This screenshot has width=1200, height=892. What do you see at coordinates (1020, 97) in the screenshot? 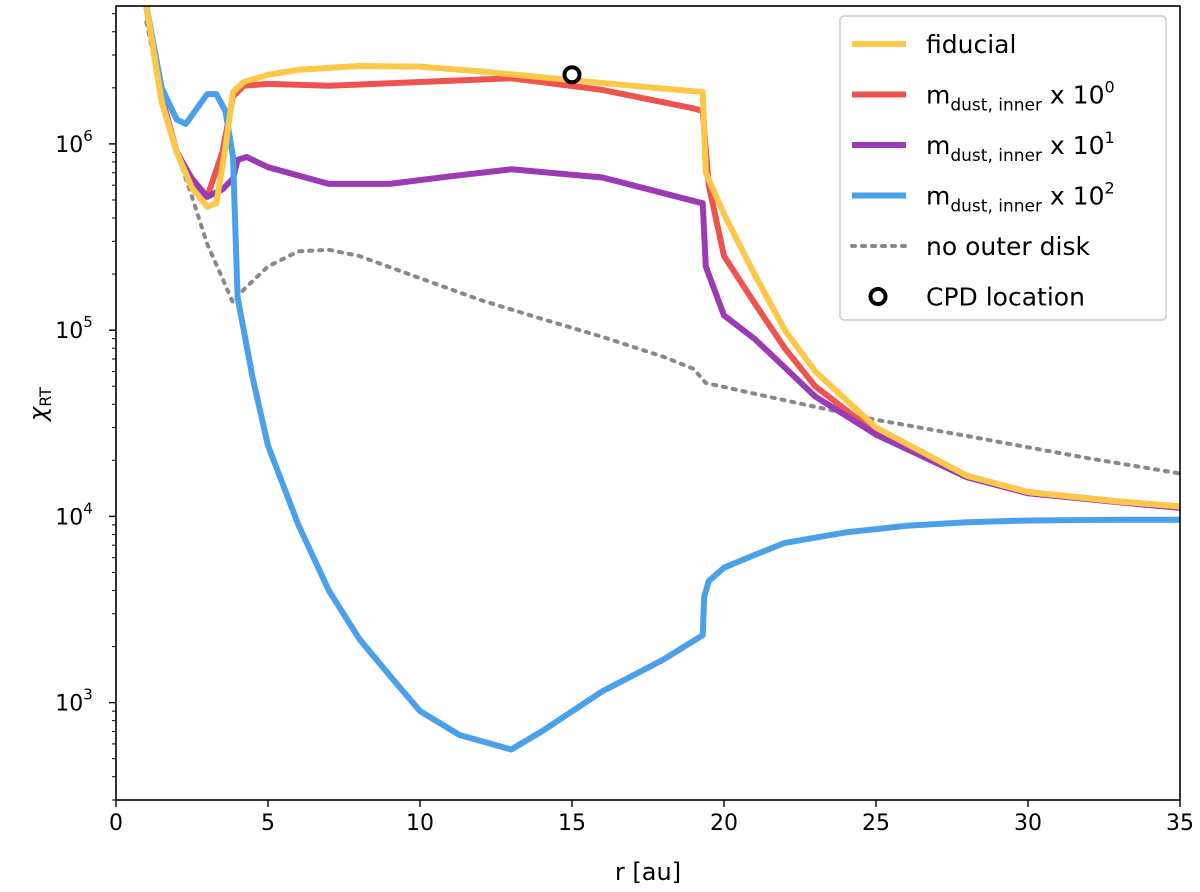
I see `legend-label-m-dust-inner-x-10-0: mdust, inner x 100` at bounding box center [1020, 97].